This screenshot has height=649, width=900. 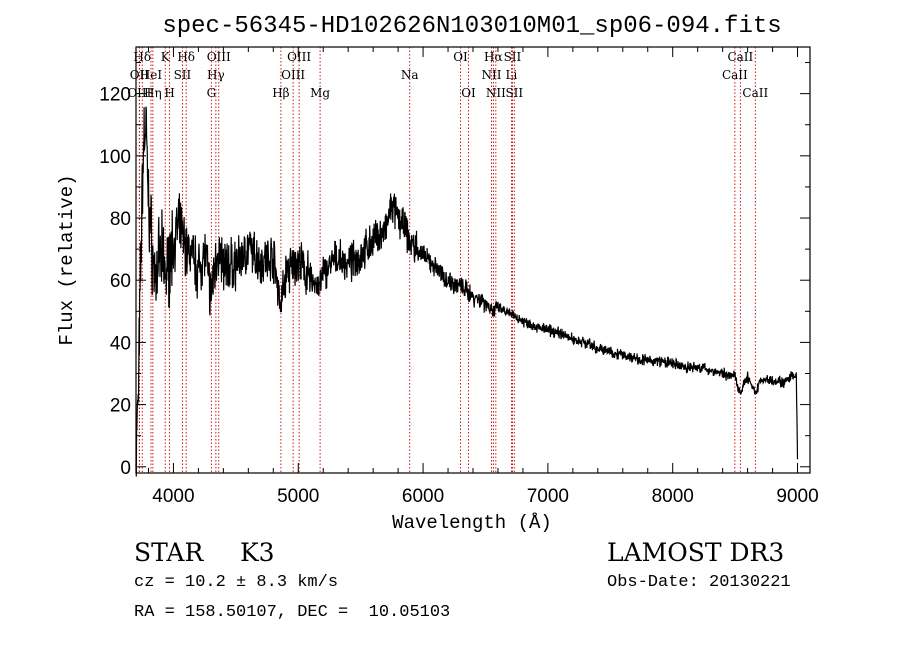 I want to click on survey-name: LAMOST DR3, so click(x=696, y=552).